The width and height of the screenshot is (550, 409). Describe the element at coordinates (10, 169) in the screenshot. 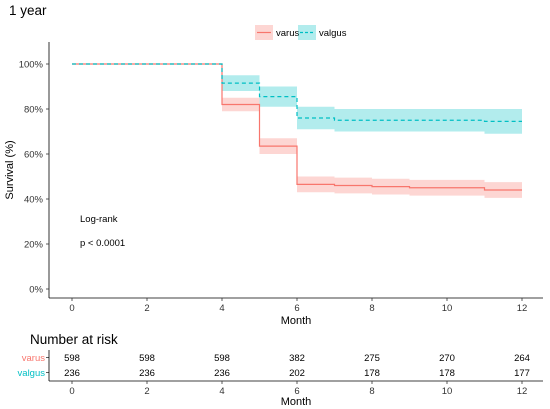

I see `y-axis-title: Survival (%)` at that location.